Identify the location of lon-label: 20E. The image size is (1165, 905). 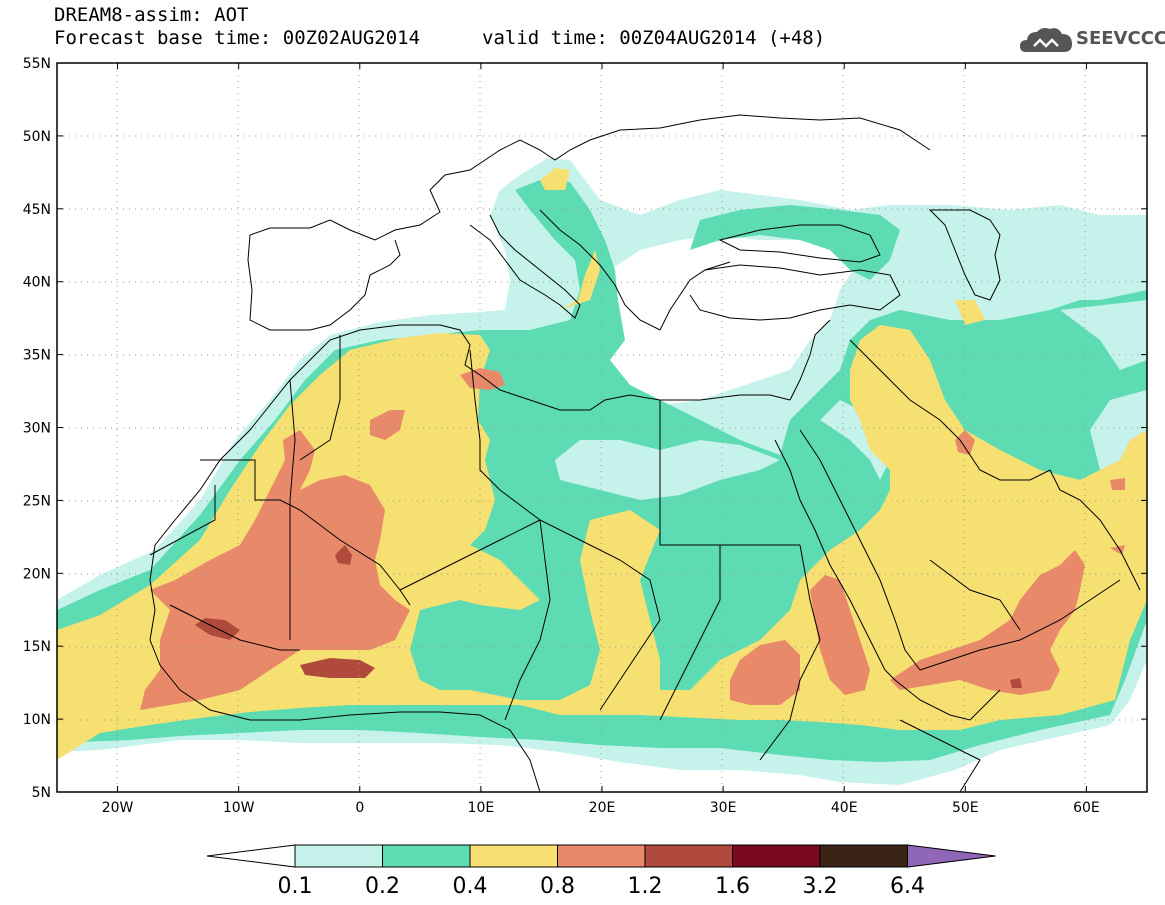
(602, 808).